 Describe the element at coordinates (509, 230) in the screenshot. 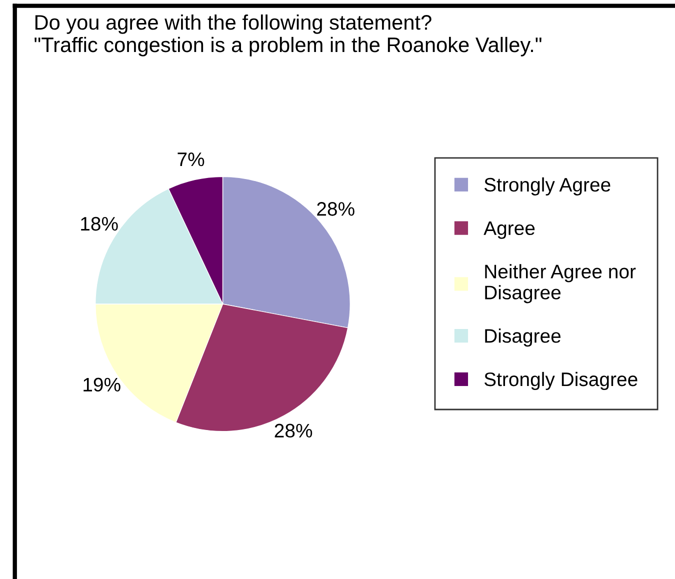

I see `legend-label: Agree` at that location.